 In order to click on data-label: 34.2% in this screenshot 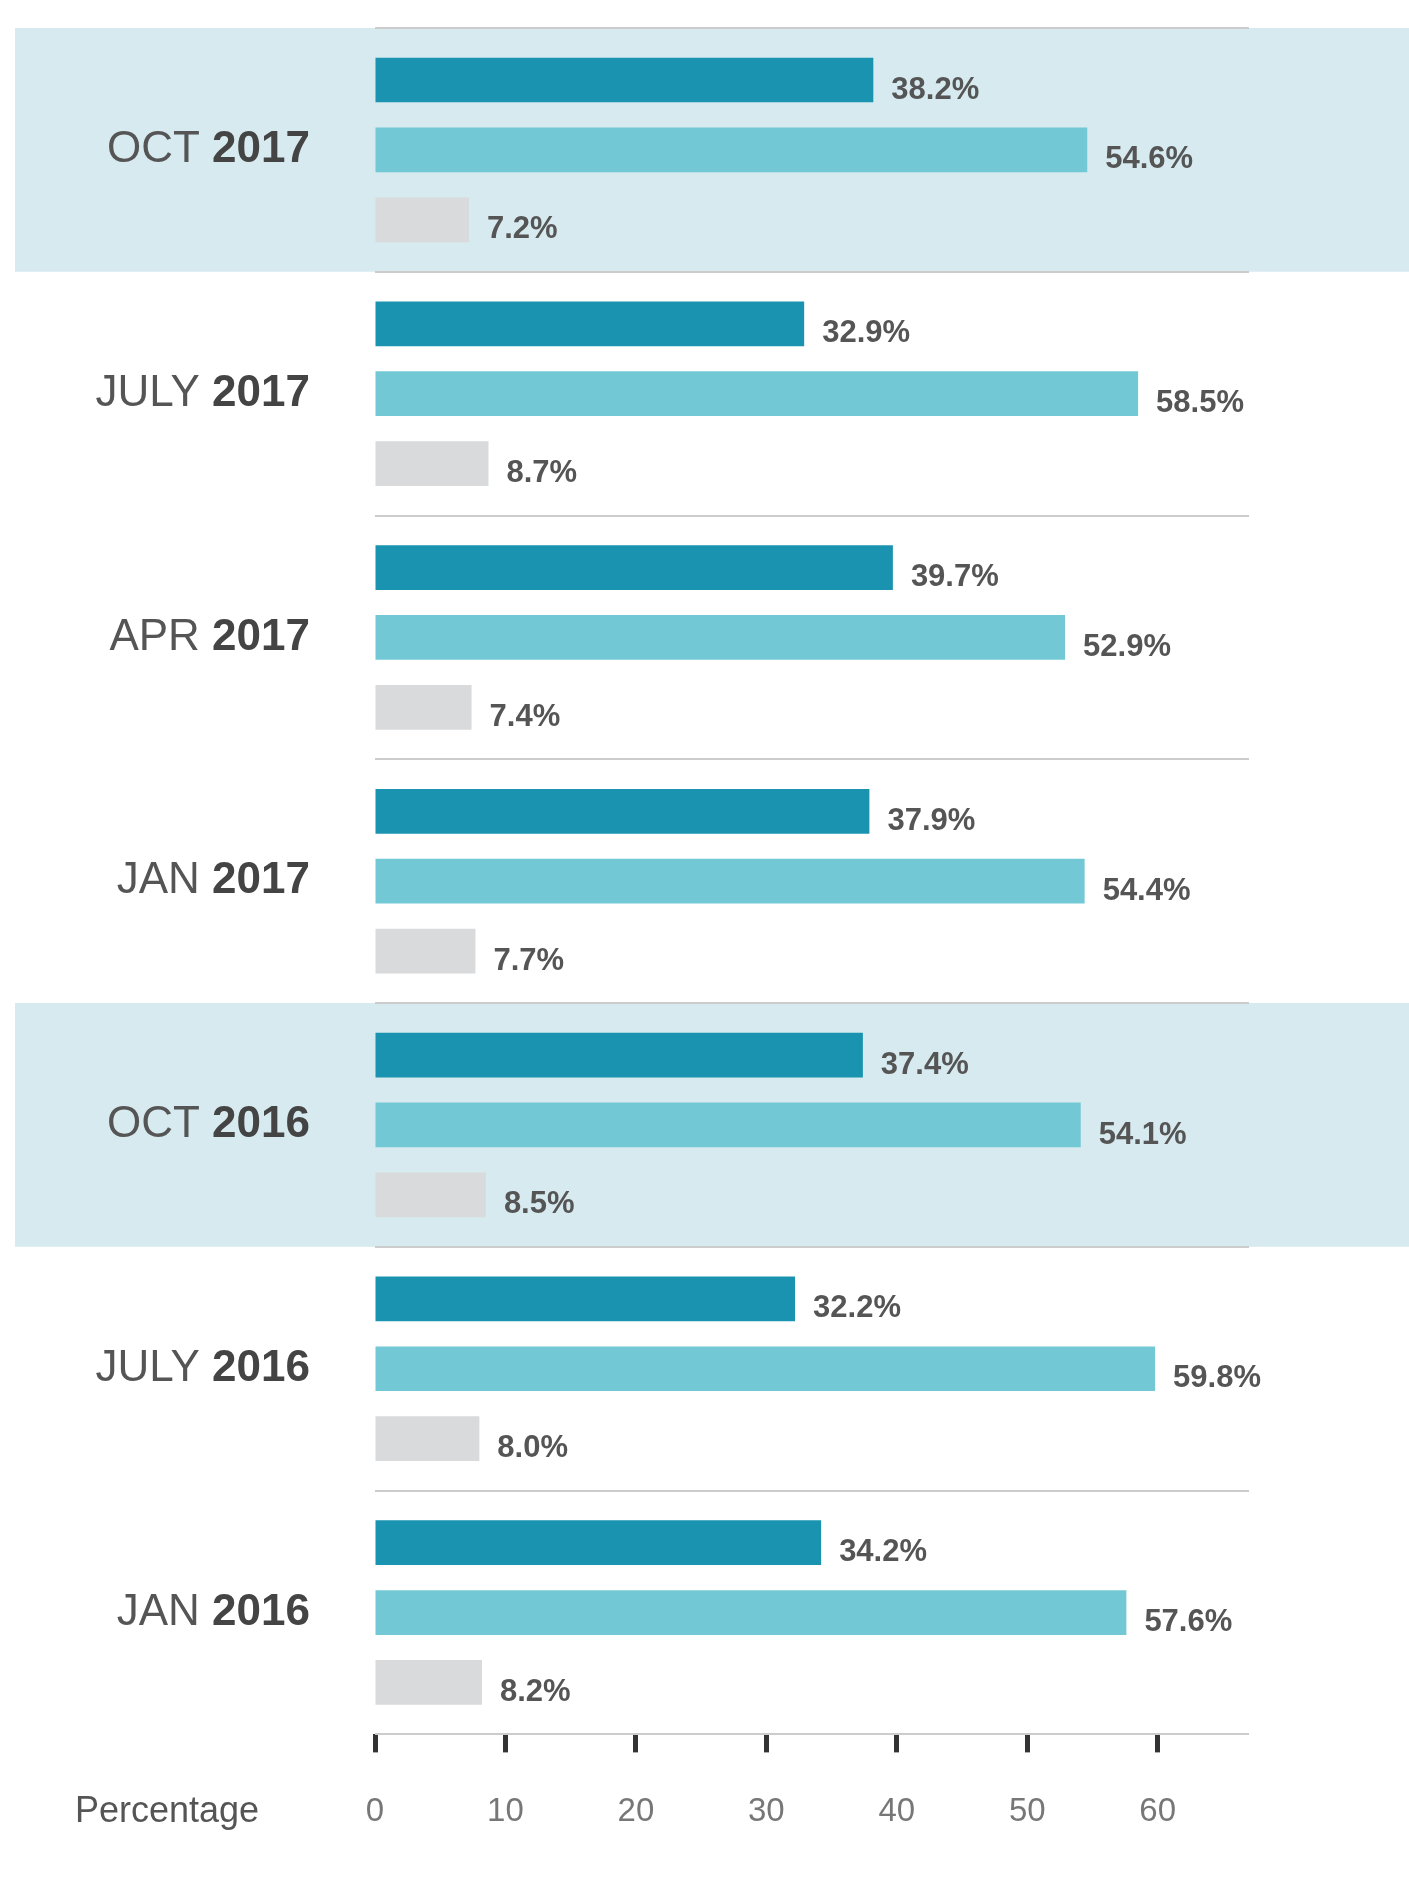, I will do `click(883, 1551)`.